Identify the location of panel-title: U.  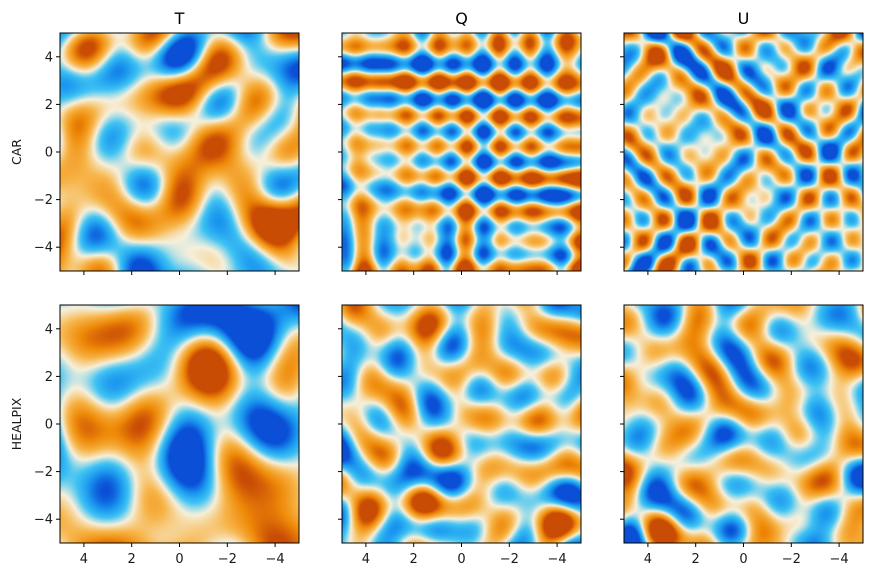
(744, 18).